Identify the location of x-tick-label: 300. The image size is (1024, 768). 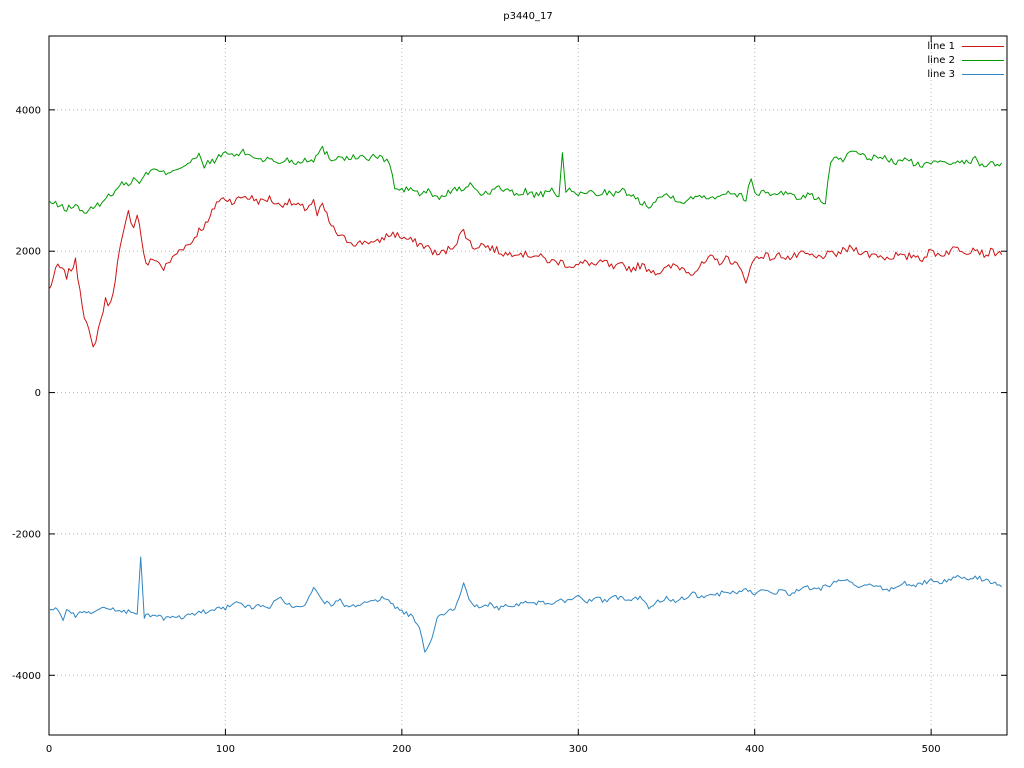
(578, 749).